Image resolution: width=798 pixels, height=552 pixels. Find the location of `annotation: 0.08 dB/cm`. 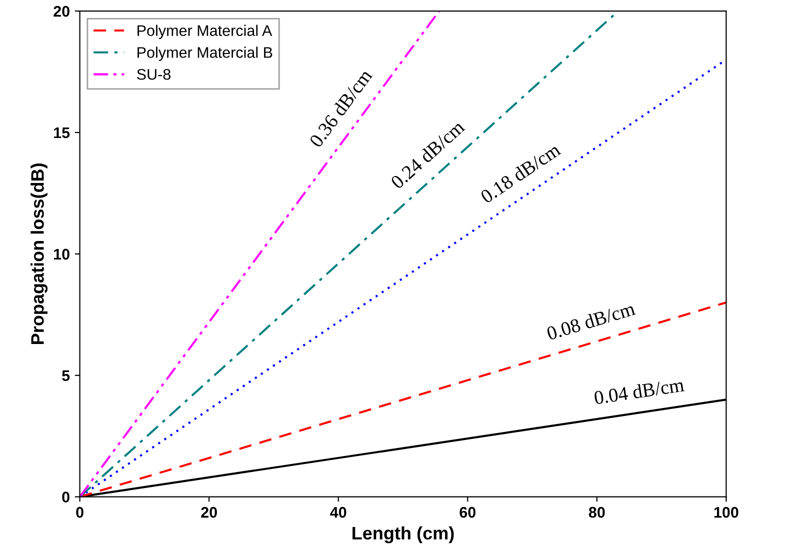

annotation: 0.08 dB/cm is located at coordinates (591, 320).